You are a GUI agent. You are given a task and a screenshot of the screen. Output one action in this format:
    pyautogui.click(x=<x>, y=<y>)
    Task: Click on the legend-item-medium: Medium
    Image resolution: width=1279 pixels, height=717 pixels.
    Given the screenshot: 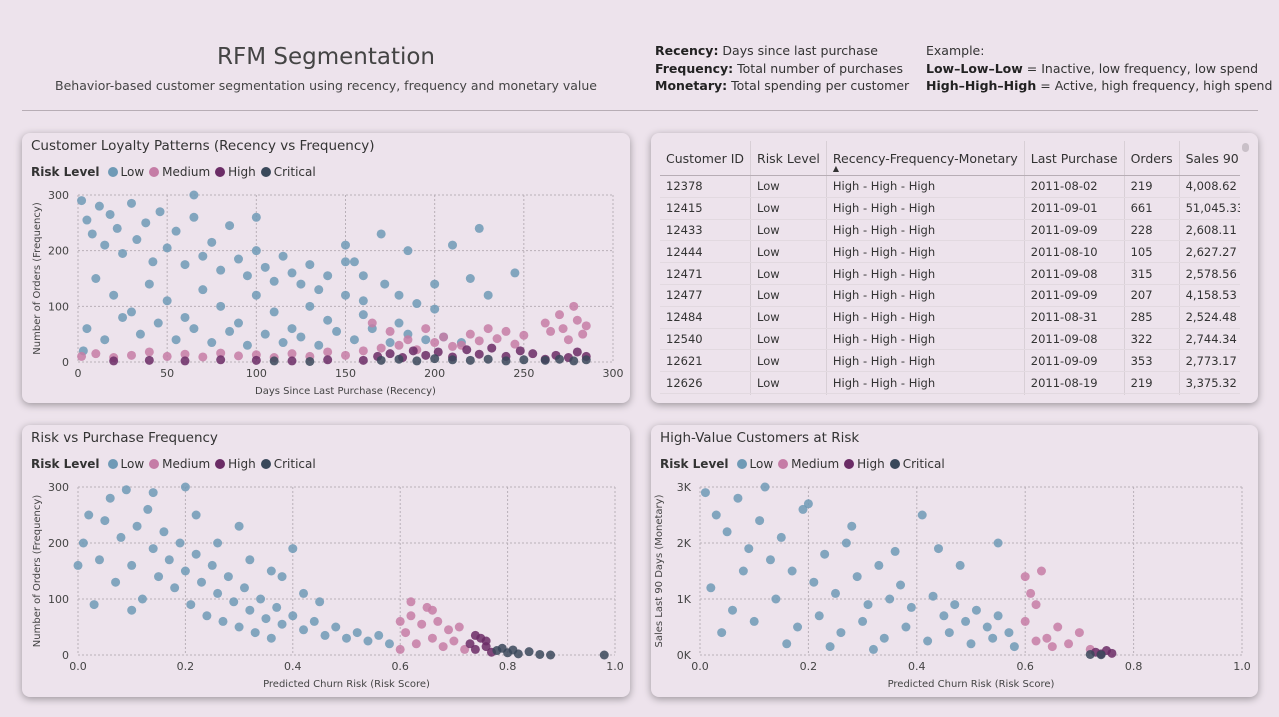 What is the action you would take?
    pyautogui.click(x=179, y=464)
    